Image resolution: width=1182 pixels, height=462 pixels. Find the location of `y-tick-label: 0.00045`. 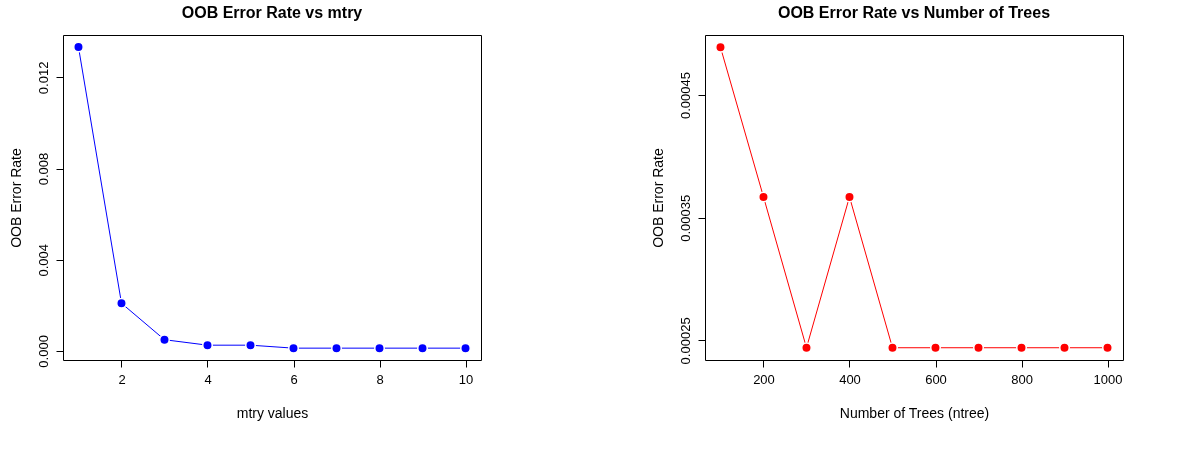

y-tick-label: 0.00045 is located at coordinates (685, 96).